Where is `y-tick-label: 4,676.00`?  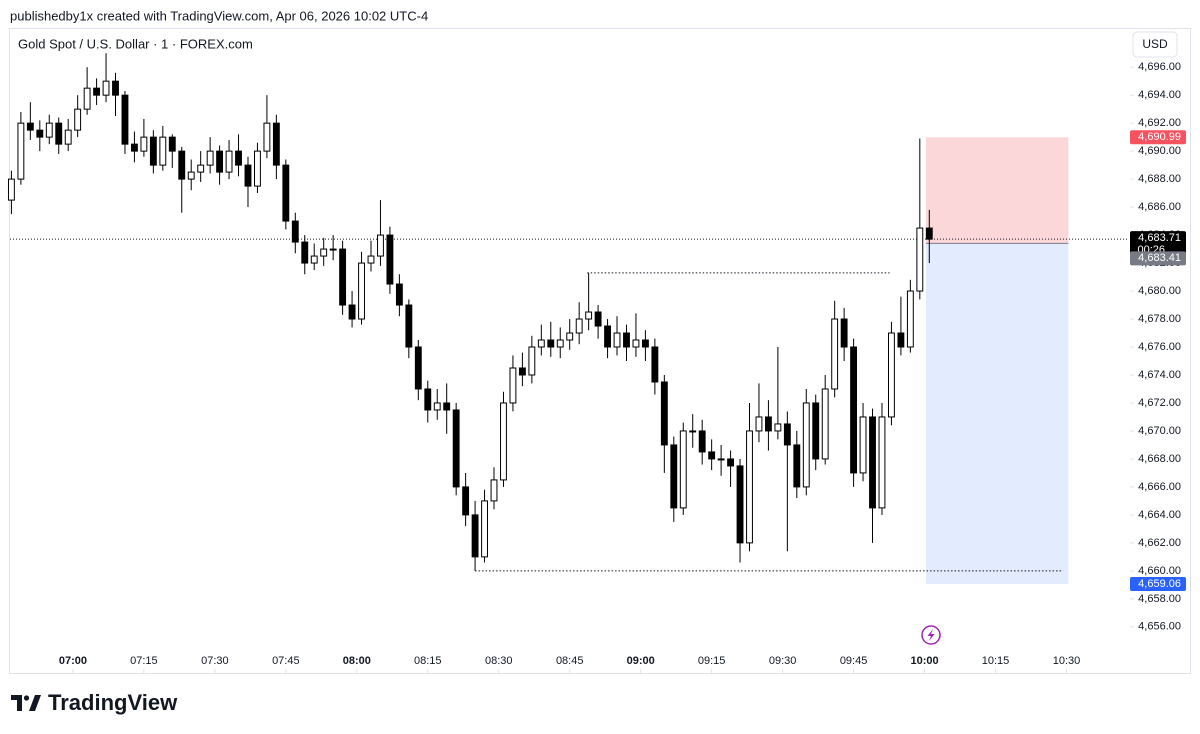
y-tick-label: 4,676.00 is located at coordinates (1159, 347).